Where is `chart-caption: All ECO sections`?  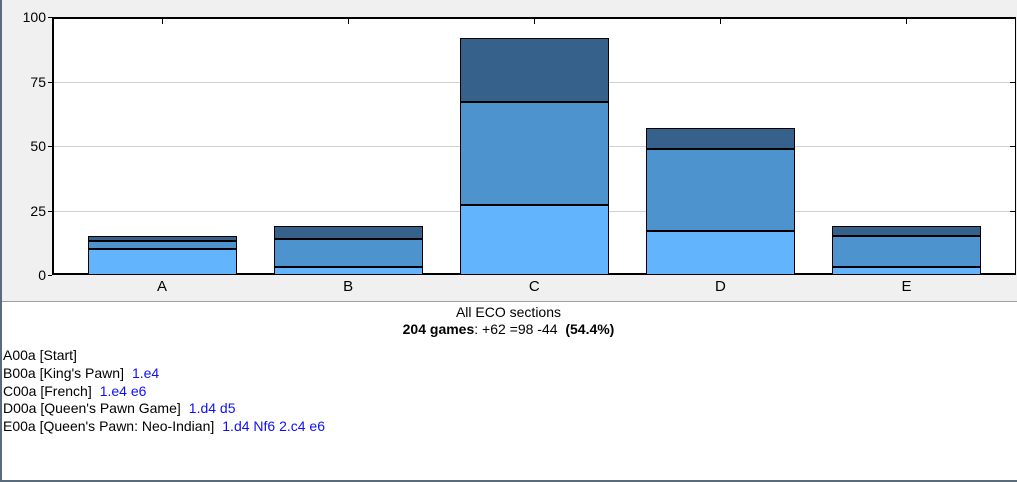
chart-caption: All ECO sections is located at coordinates (508, 312).